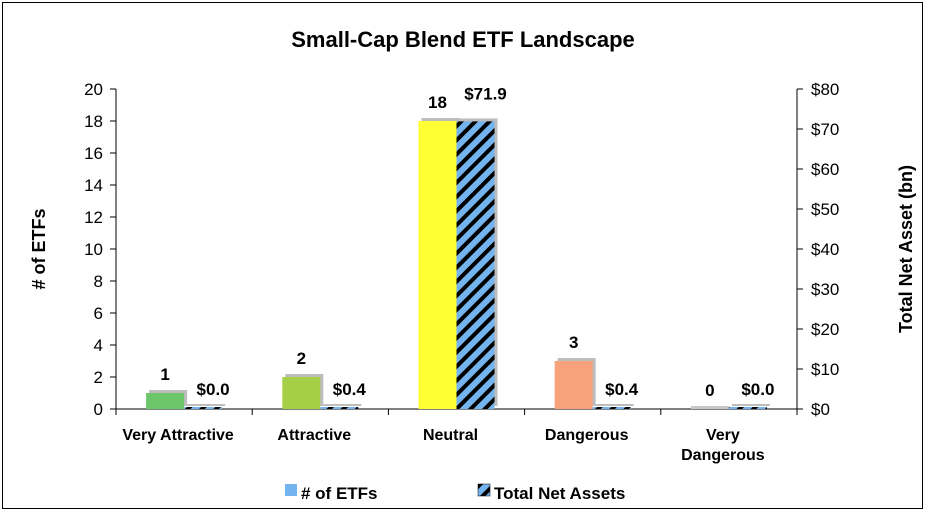  What do you see at coordinates (825, 369) in the screenshot?
I see `right-tick-label: $10` at bounding box center [825, 369].